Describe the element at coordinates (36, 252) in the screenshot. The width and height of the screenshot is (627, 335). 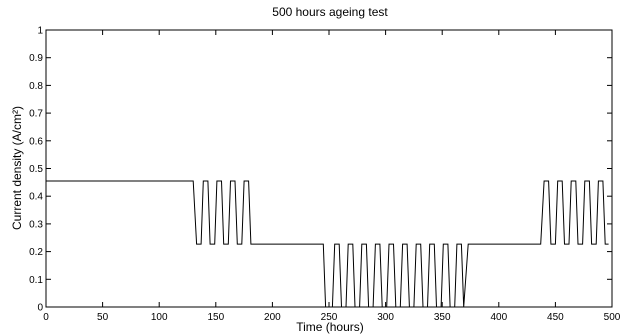
I see `y-tick-label: 0.2` at that location.